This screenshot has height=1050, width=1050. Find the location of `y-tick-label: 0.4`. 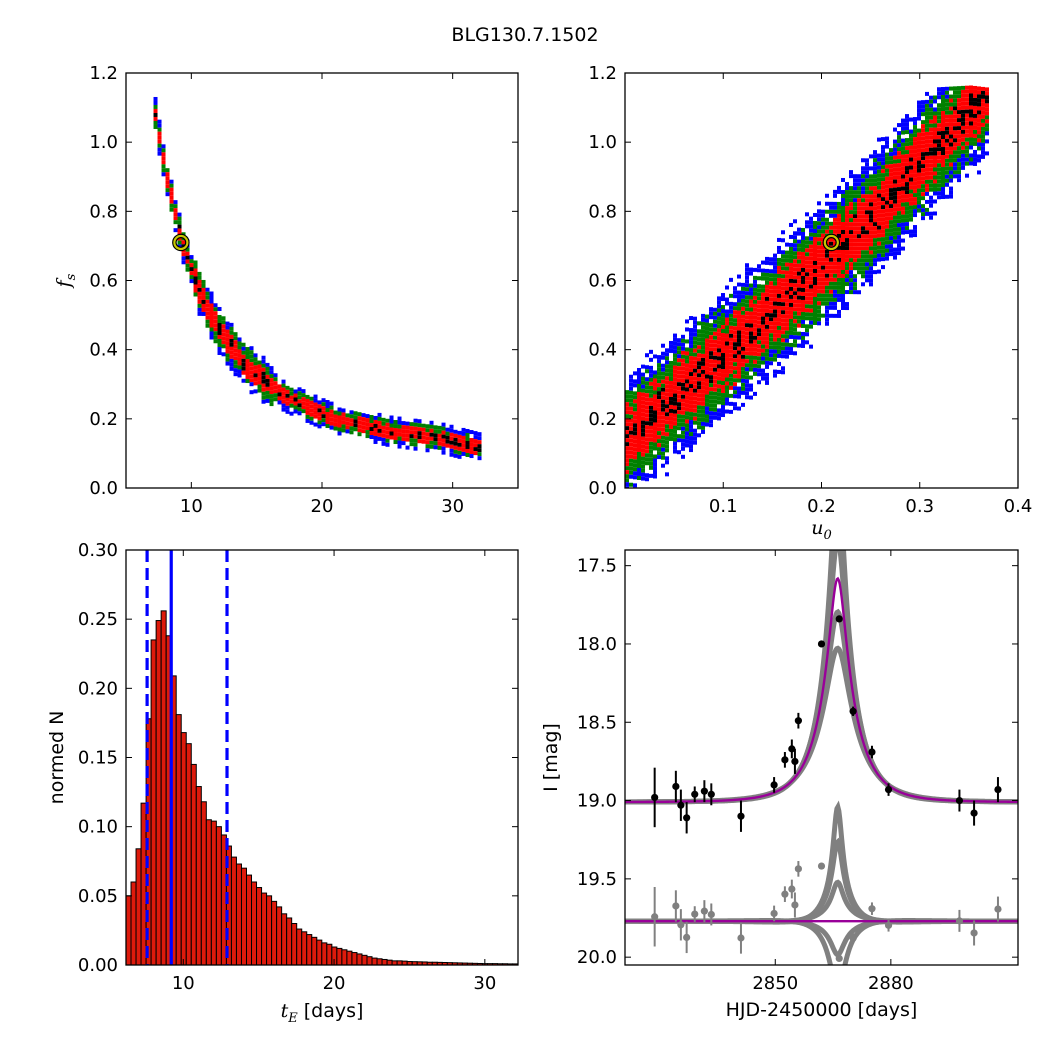

y-tick-label: 0.4 is located at coordinates (602, 350).